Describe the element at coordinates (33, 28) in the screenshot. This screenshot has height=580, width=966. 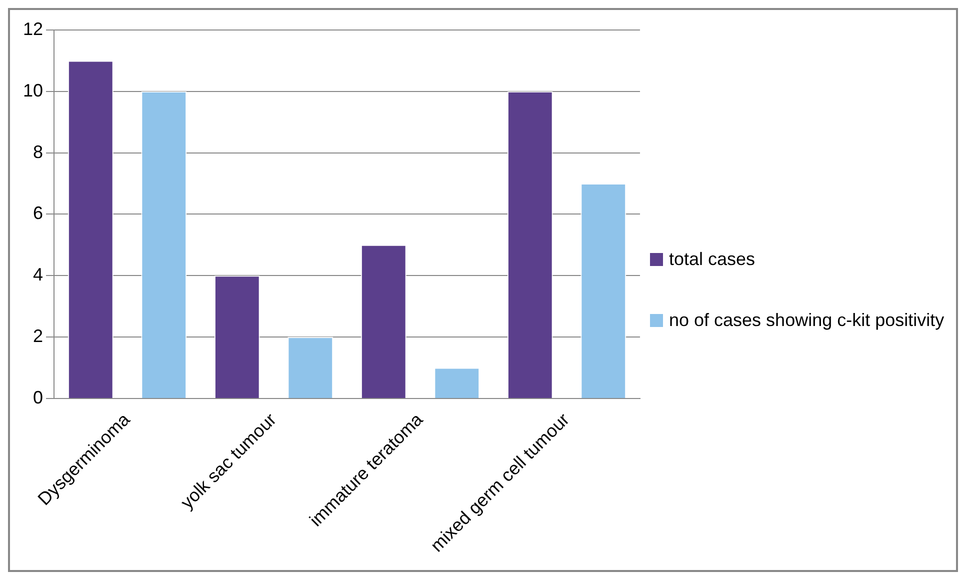
I see `y-tick-label: 12` at that location.